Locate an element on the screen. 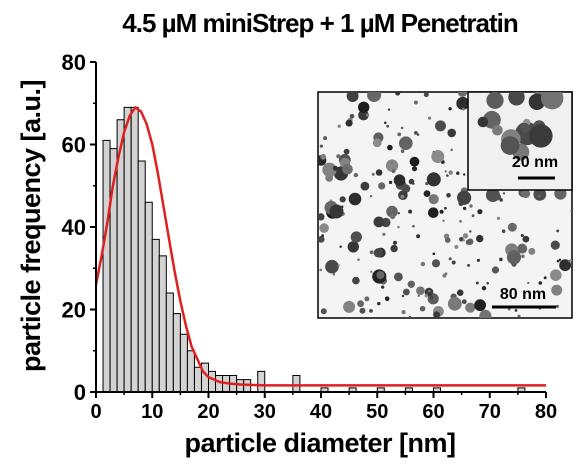  main-scale-label: 80 nm is located at coordinates (523, 294).